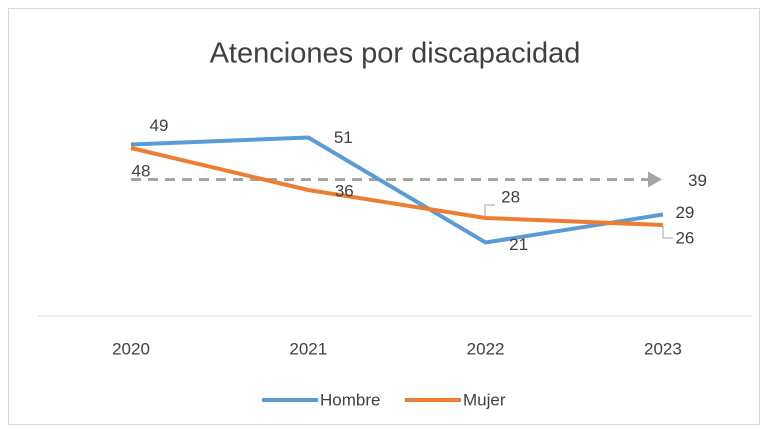 This screenshot has height=433, width=768. I want to click on data-label: 29, so click(684, 212).